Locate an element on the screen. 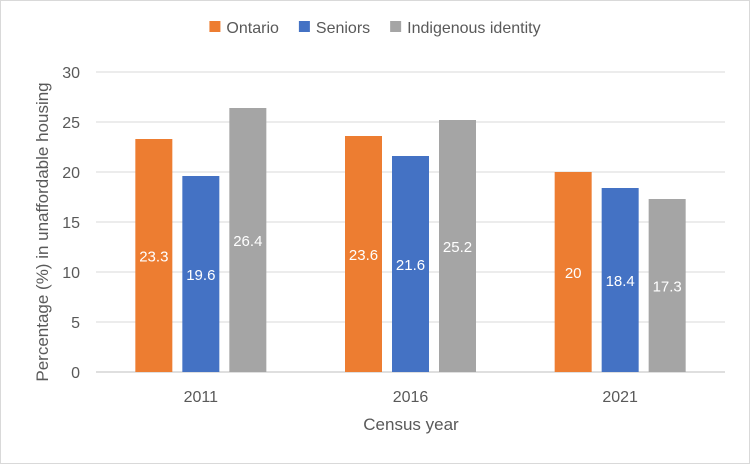 This screenshot has width=750, height=468. x-tick-label: 2016 is located at coordinates (411, 397).